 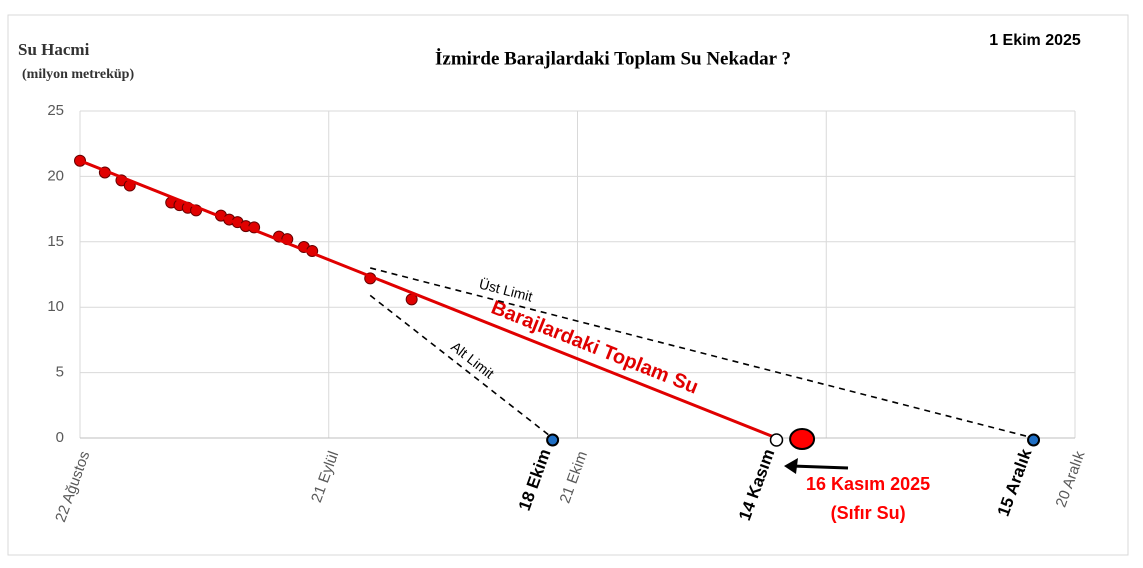 I want to click on y-tick-label: 5, so click(x=60, y=372).